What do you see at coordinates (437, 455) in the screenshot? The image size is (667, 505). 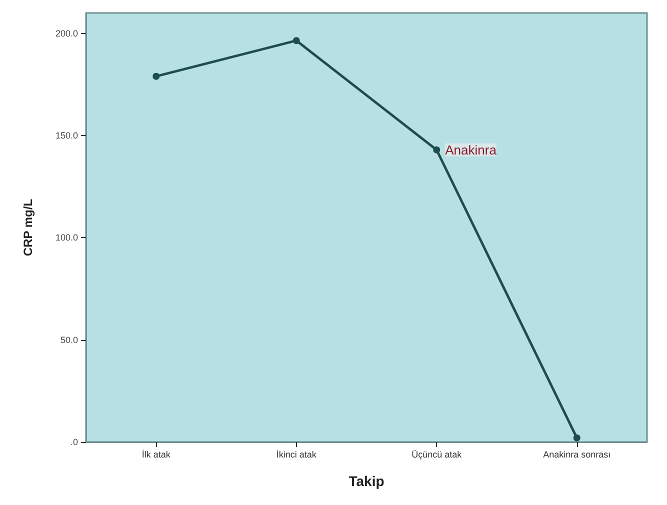 I see `x-tick-label: Üçüncü atak` at bounding box center [437, 455].